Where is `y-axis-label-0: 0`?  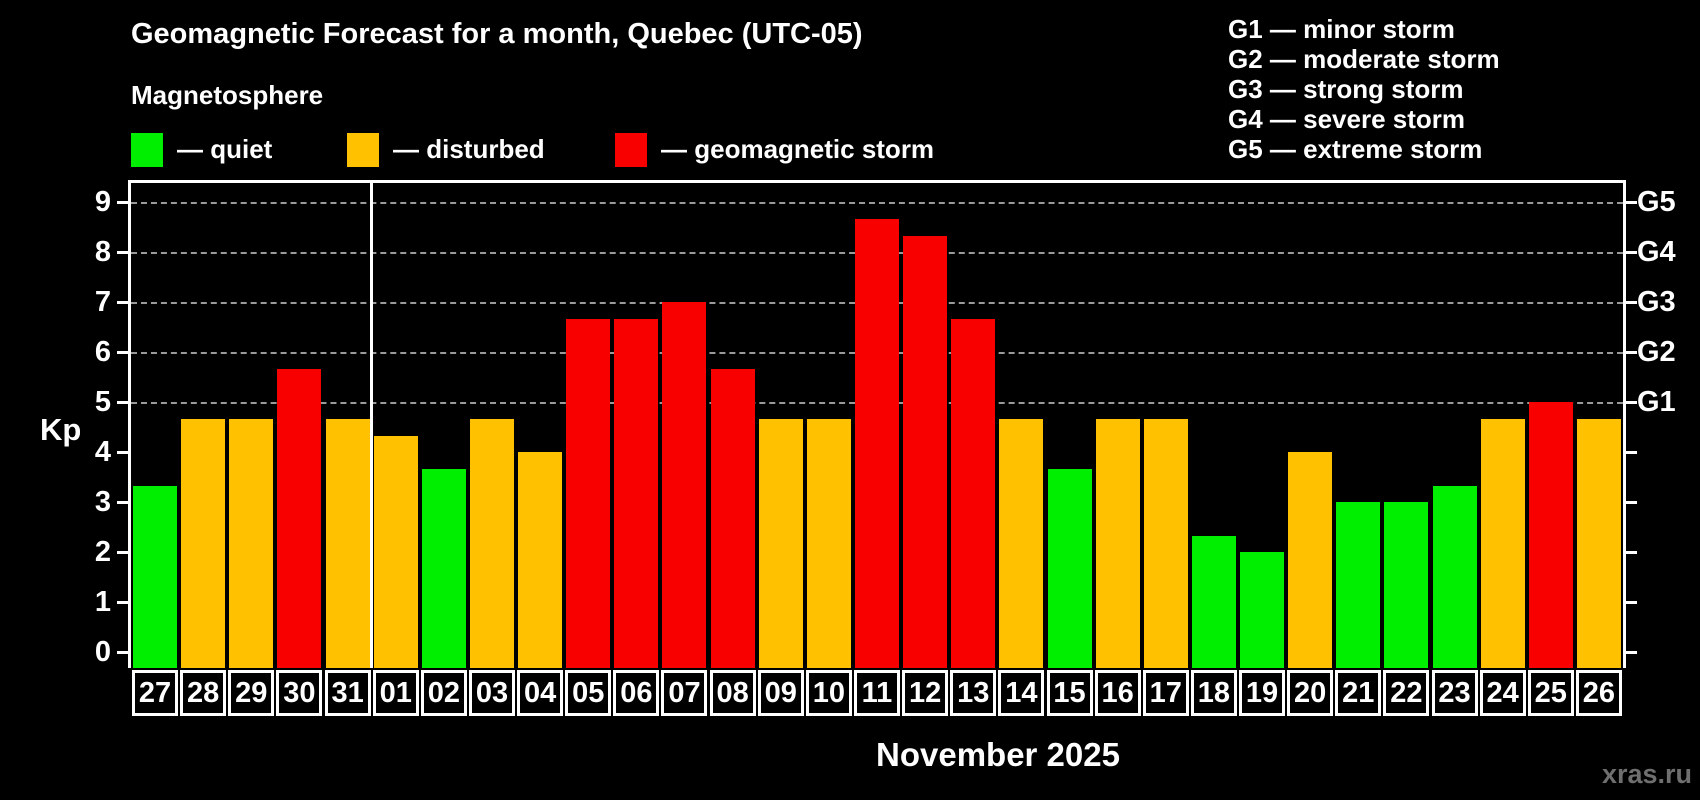 y-axis-label-0: 0 is located at coordinates (102, 652).